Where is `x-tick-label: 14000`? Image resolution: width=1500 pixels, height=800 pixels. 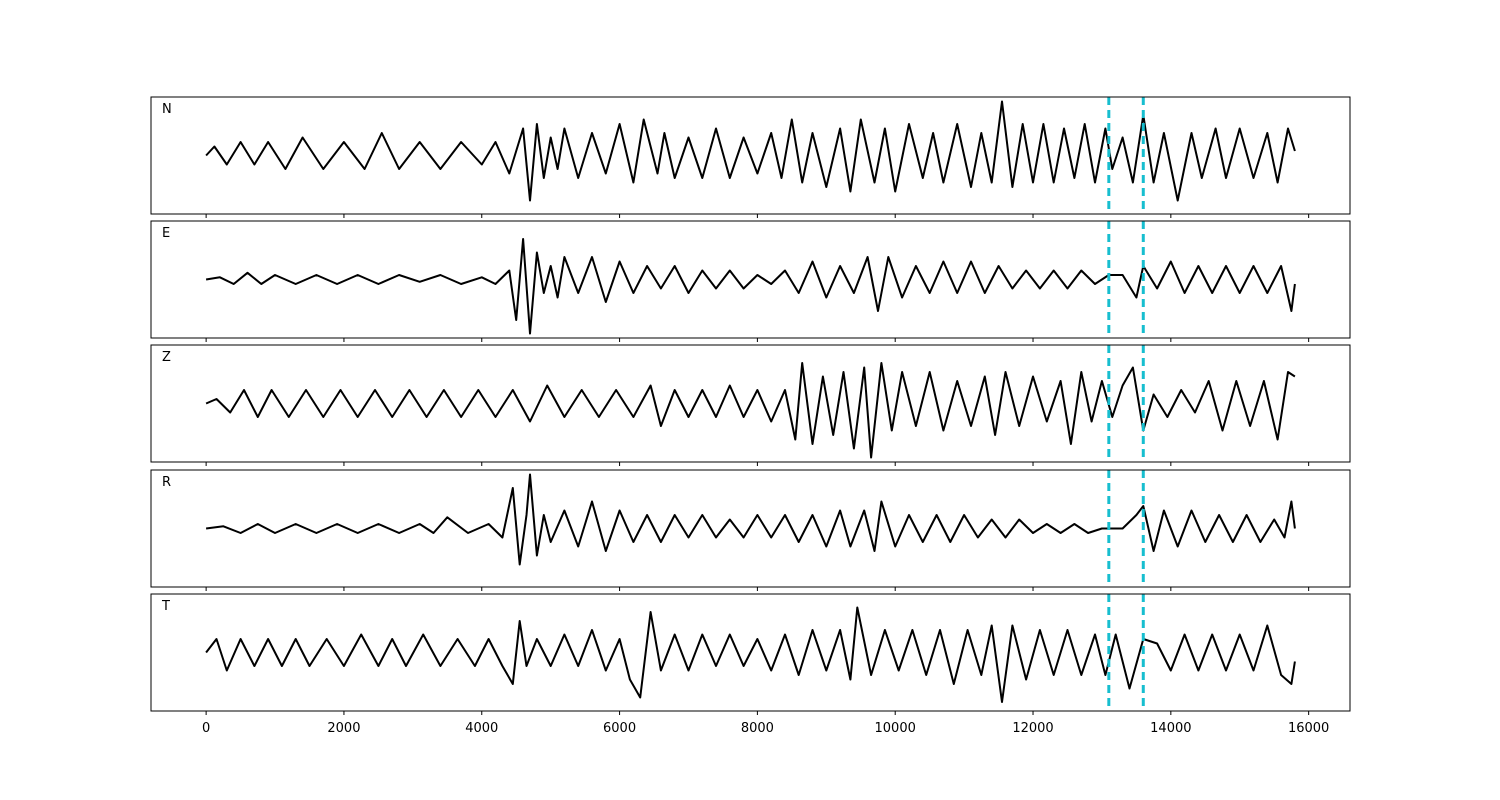
x-tick-label: 14000 is located at coordinates (1170, 728).